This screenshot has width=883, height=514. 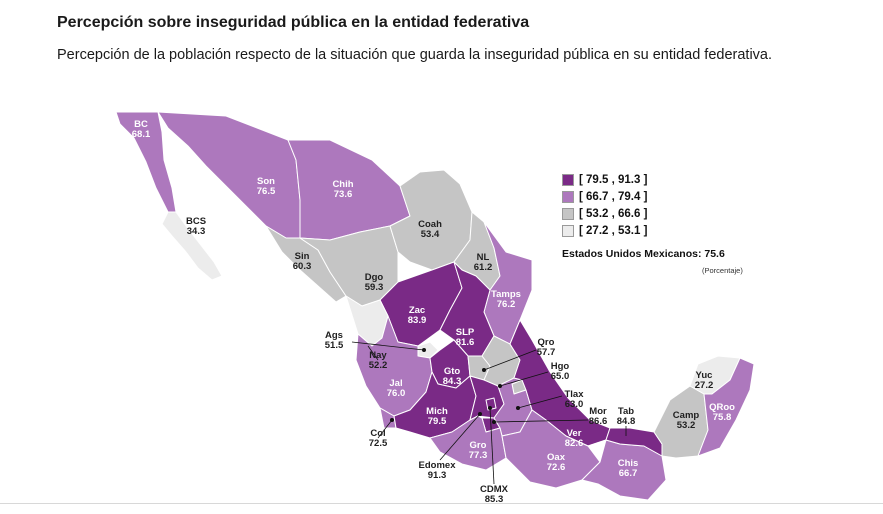 What do you see at coordinates (506, 299) in the screenshot?
I see `state-label-tamps: Tamps 76.2` at bounding box center [506, 299].